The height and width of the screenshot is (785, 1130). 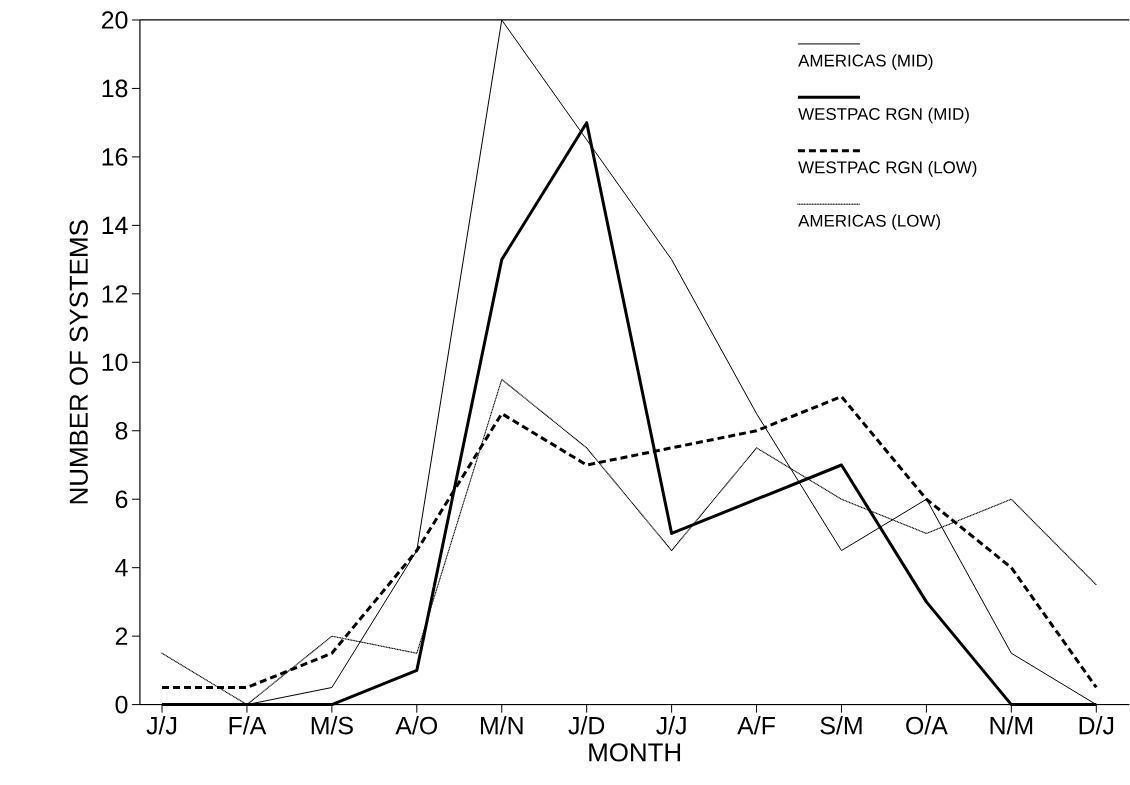 I want to click on legend-label: AMERICAS (LOW), so click(x=869, y=222).